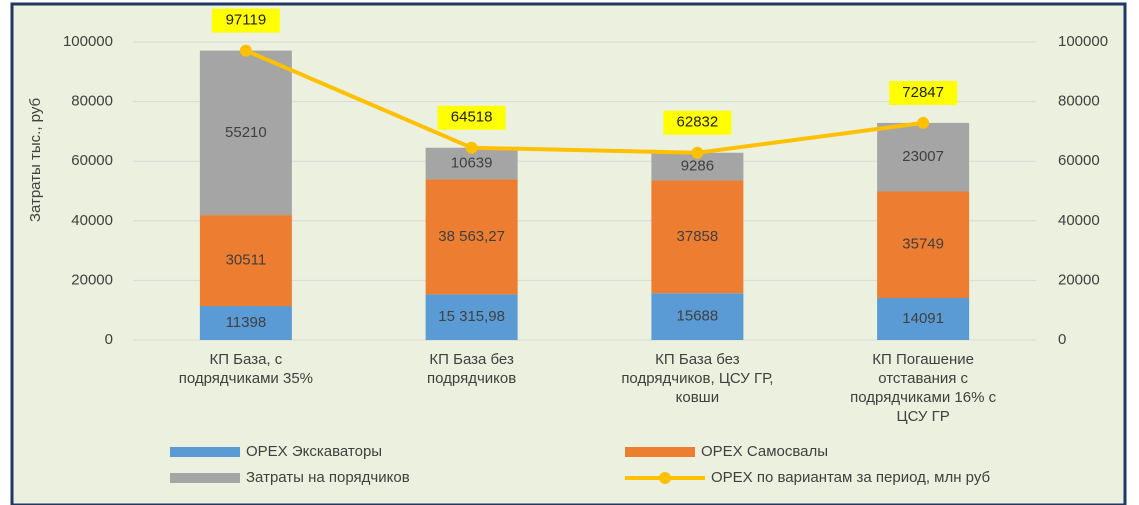 This screenshot has width=1139, height=505. Describe the element at coordinates (314, 451) in the screenshot. I see `legend-label: OPEX Экскаваторы` at that location.